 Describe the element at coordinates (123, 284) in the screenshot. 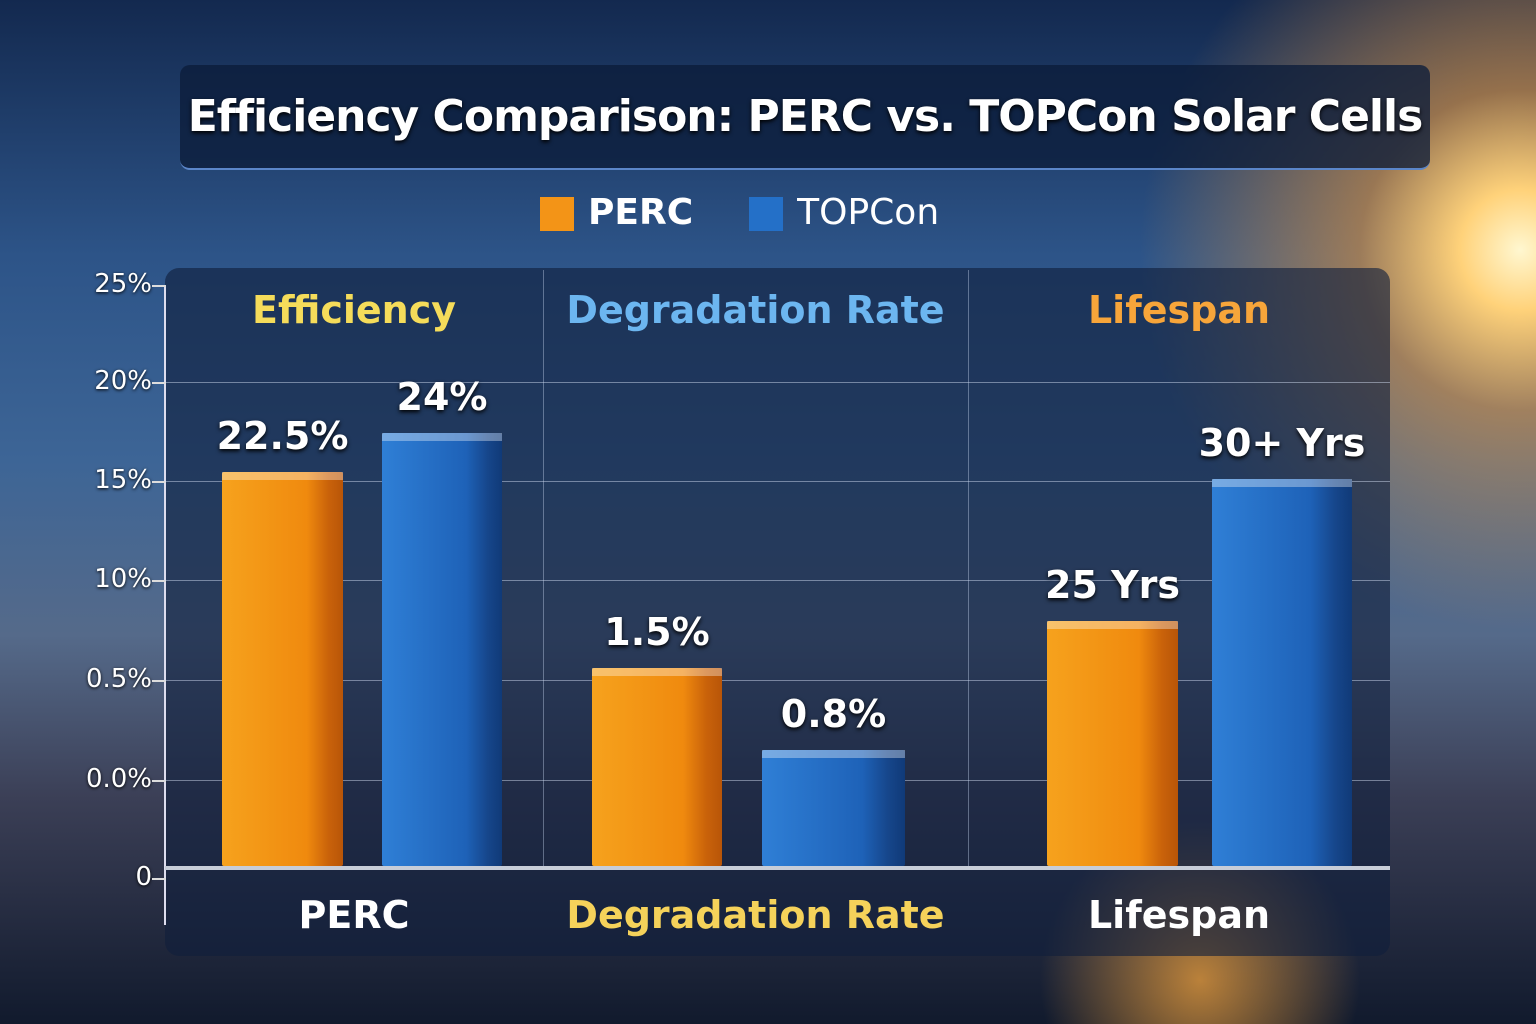

I see `y-tick-label: 25%` at that location.